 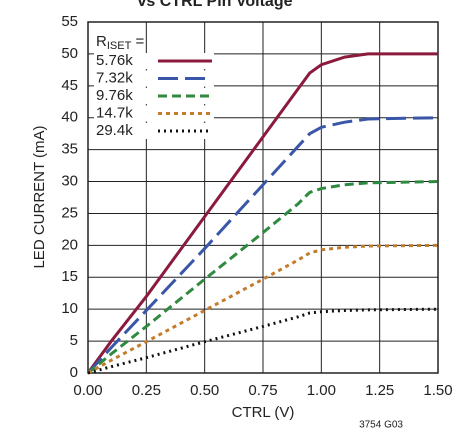 What do you see at coordinates (114, 112) in the screenshot?
I see `legend-label: 14.7k` at bounding box center [114, 112].